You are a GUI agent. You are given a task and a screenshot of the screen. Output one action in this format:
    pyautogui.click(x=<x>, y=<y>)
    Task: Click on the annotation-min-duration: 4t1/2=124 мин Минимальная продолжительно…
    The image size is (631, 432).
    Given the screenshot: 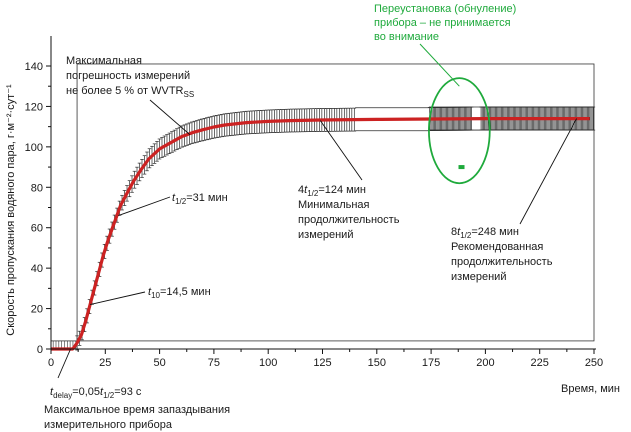 What is the action you would take?
    pyautogui.click(x=349, y=212)
    